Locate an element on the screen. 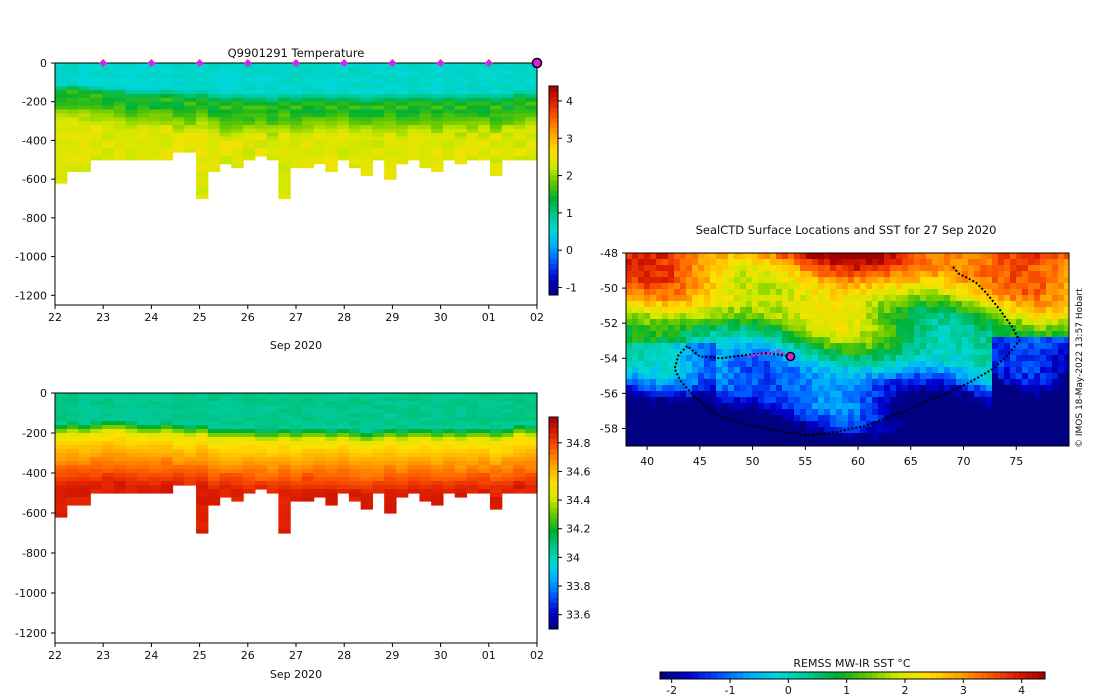 The height and width of the screenshot is (700, 1100). x-tick-label: 28 is located at coordinates (344, 655).